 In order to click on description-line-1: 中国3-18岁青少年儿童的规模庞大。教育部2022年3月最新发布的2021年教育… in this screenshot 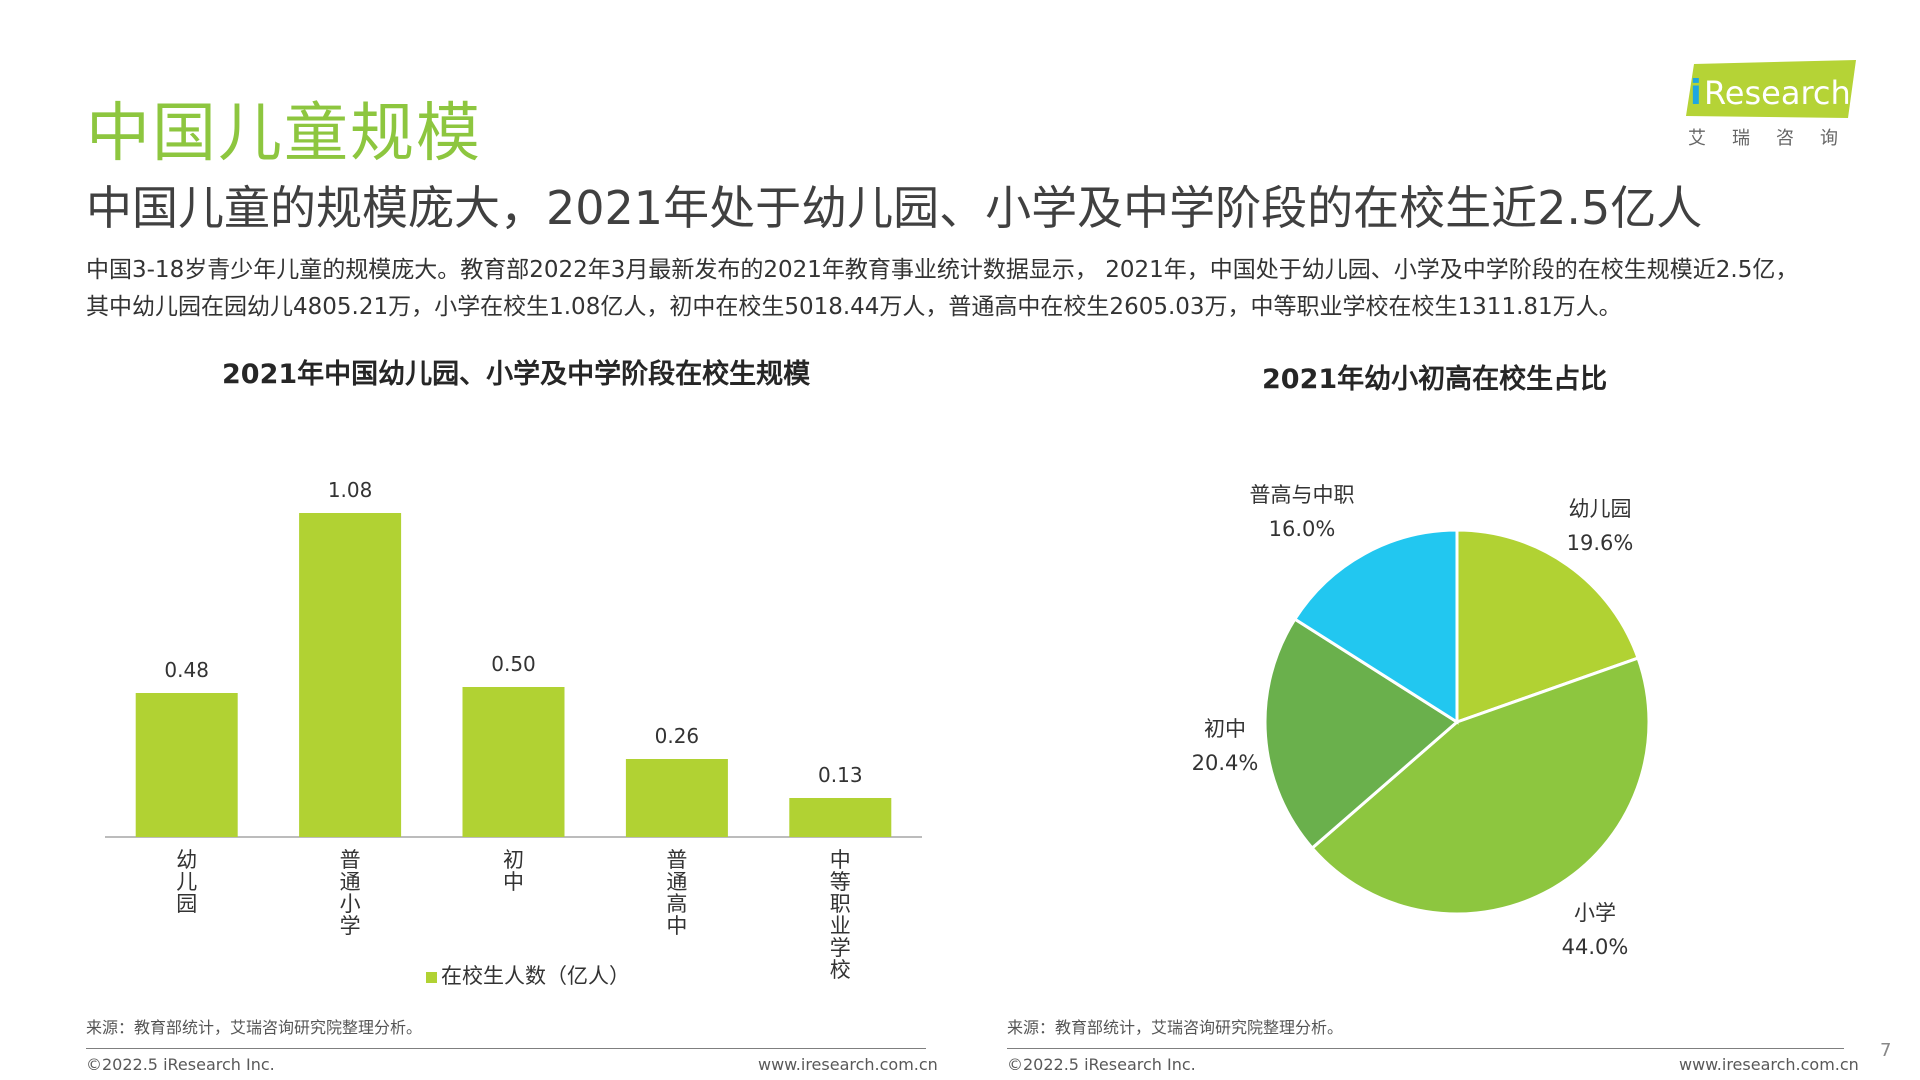, I will do `click(942, 270)`.